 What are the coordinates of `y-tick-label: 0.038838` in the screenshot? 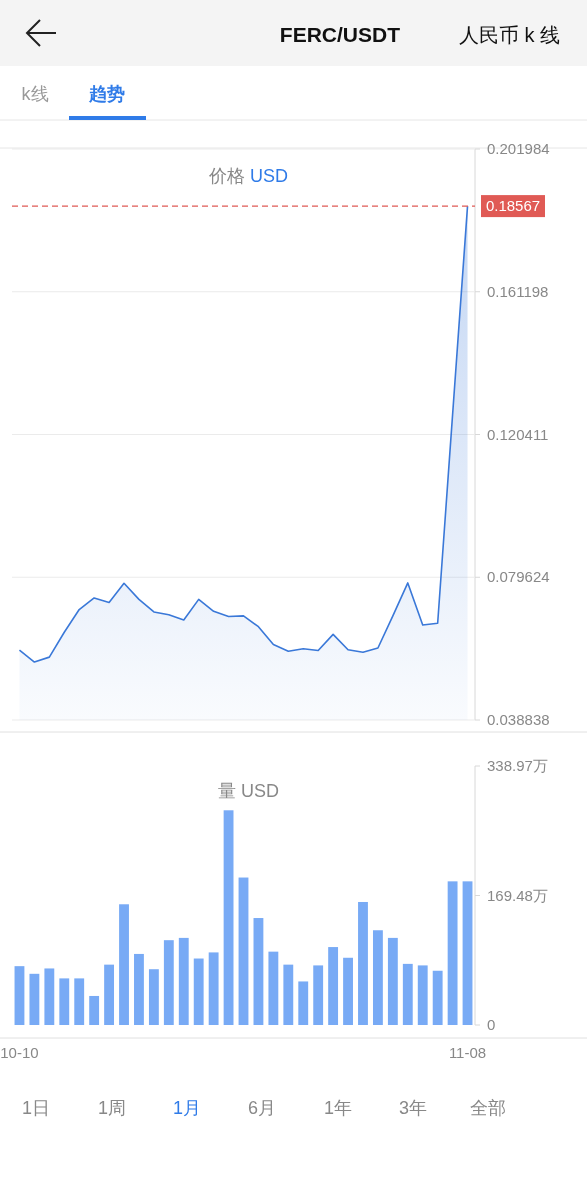 It's located at (518, 719).